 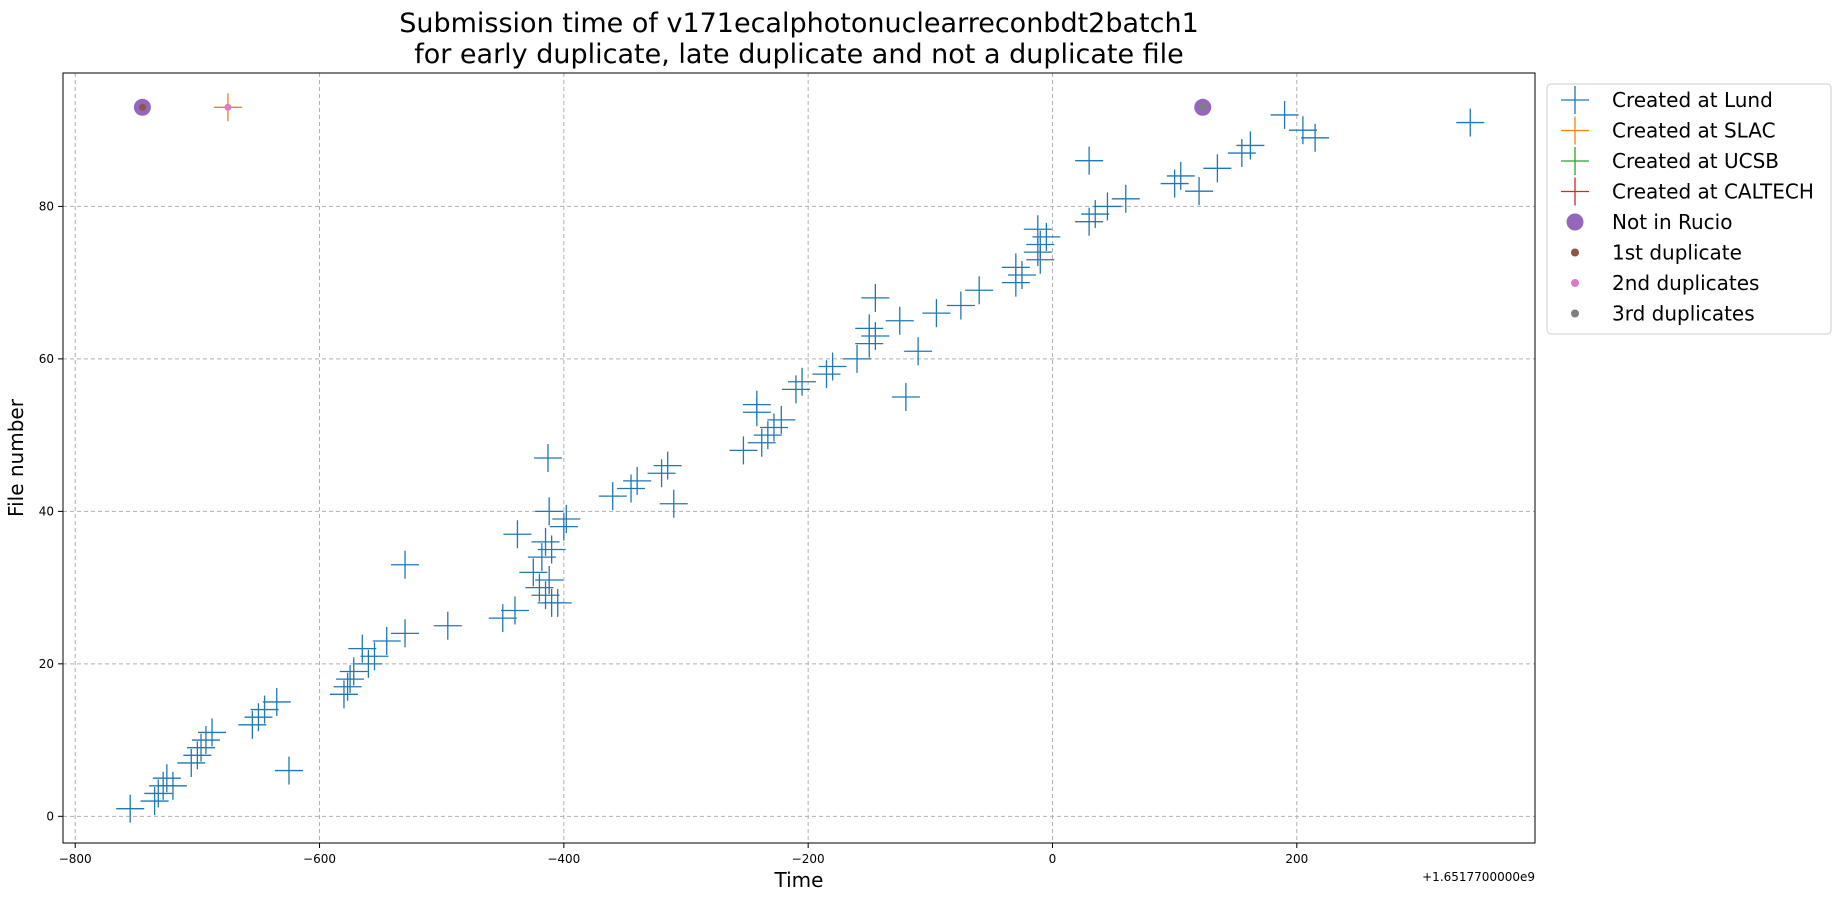 I want to click on legend-entry-created-at-caltech: Created at CALTECH, so click(x=1687, y=191).